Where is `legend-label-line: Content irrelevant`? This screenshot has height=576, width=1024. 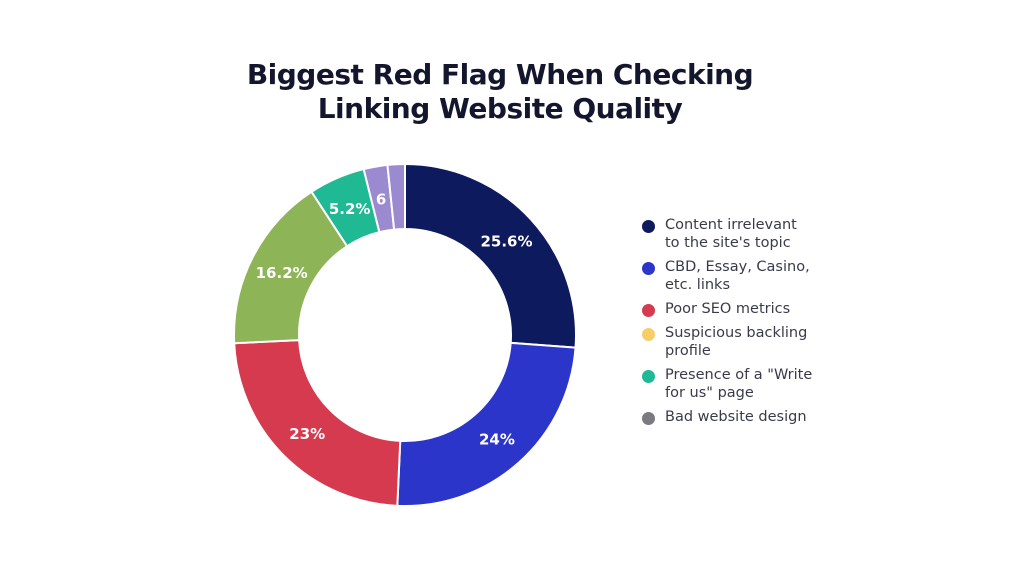
legend-label-line: Content irrelevant is located at coordinates (731, 225).